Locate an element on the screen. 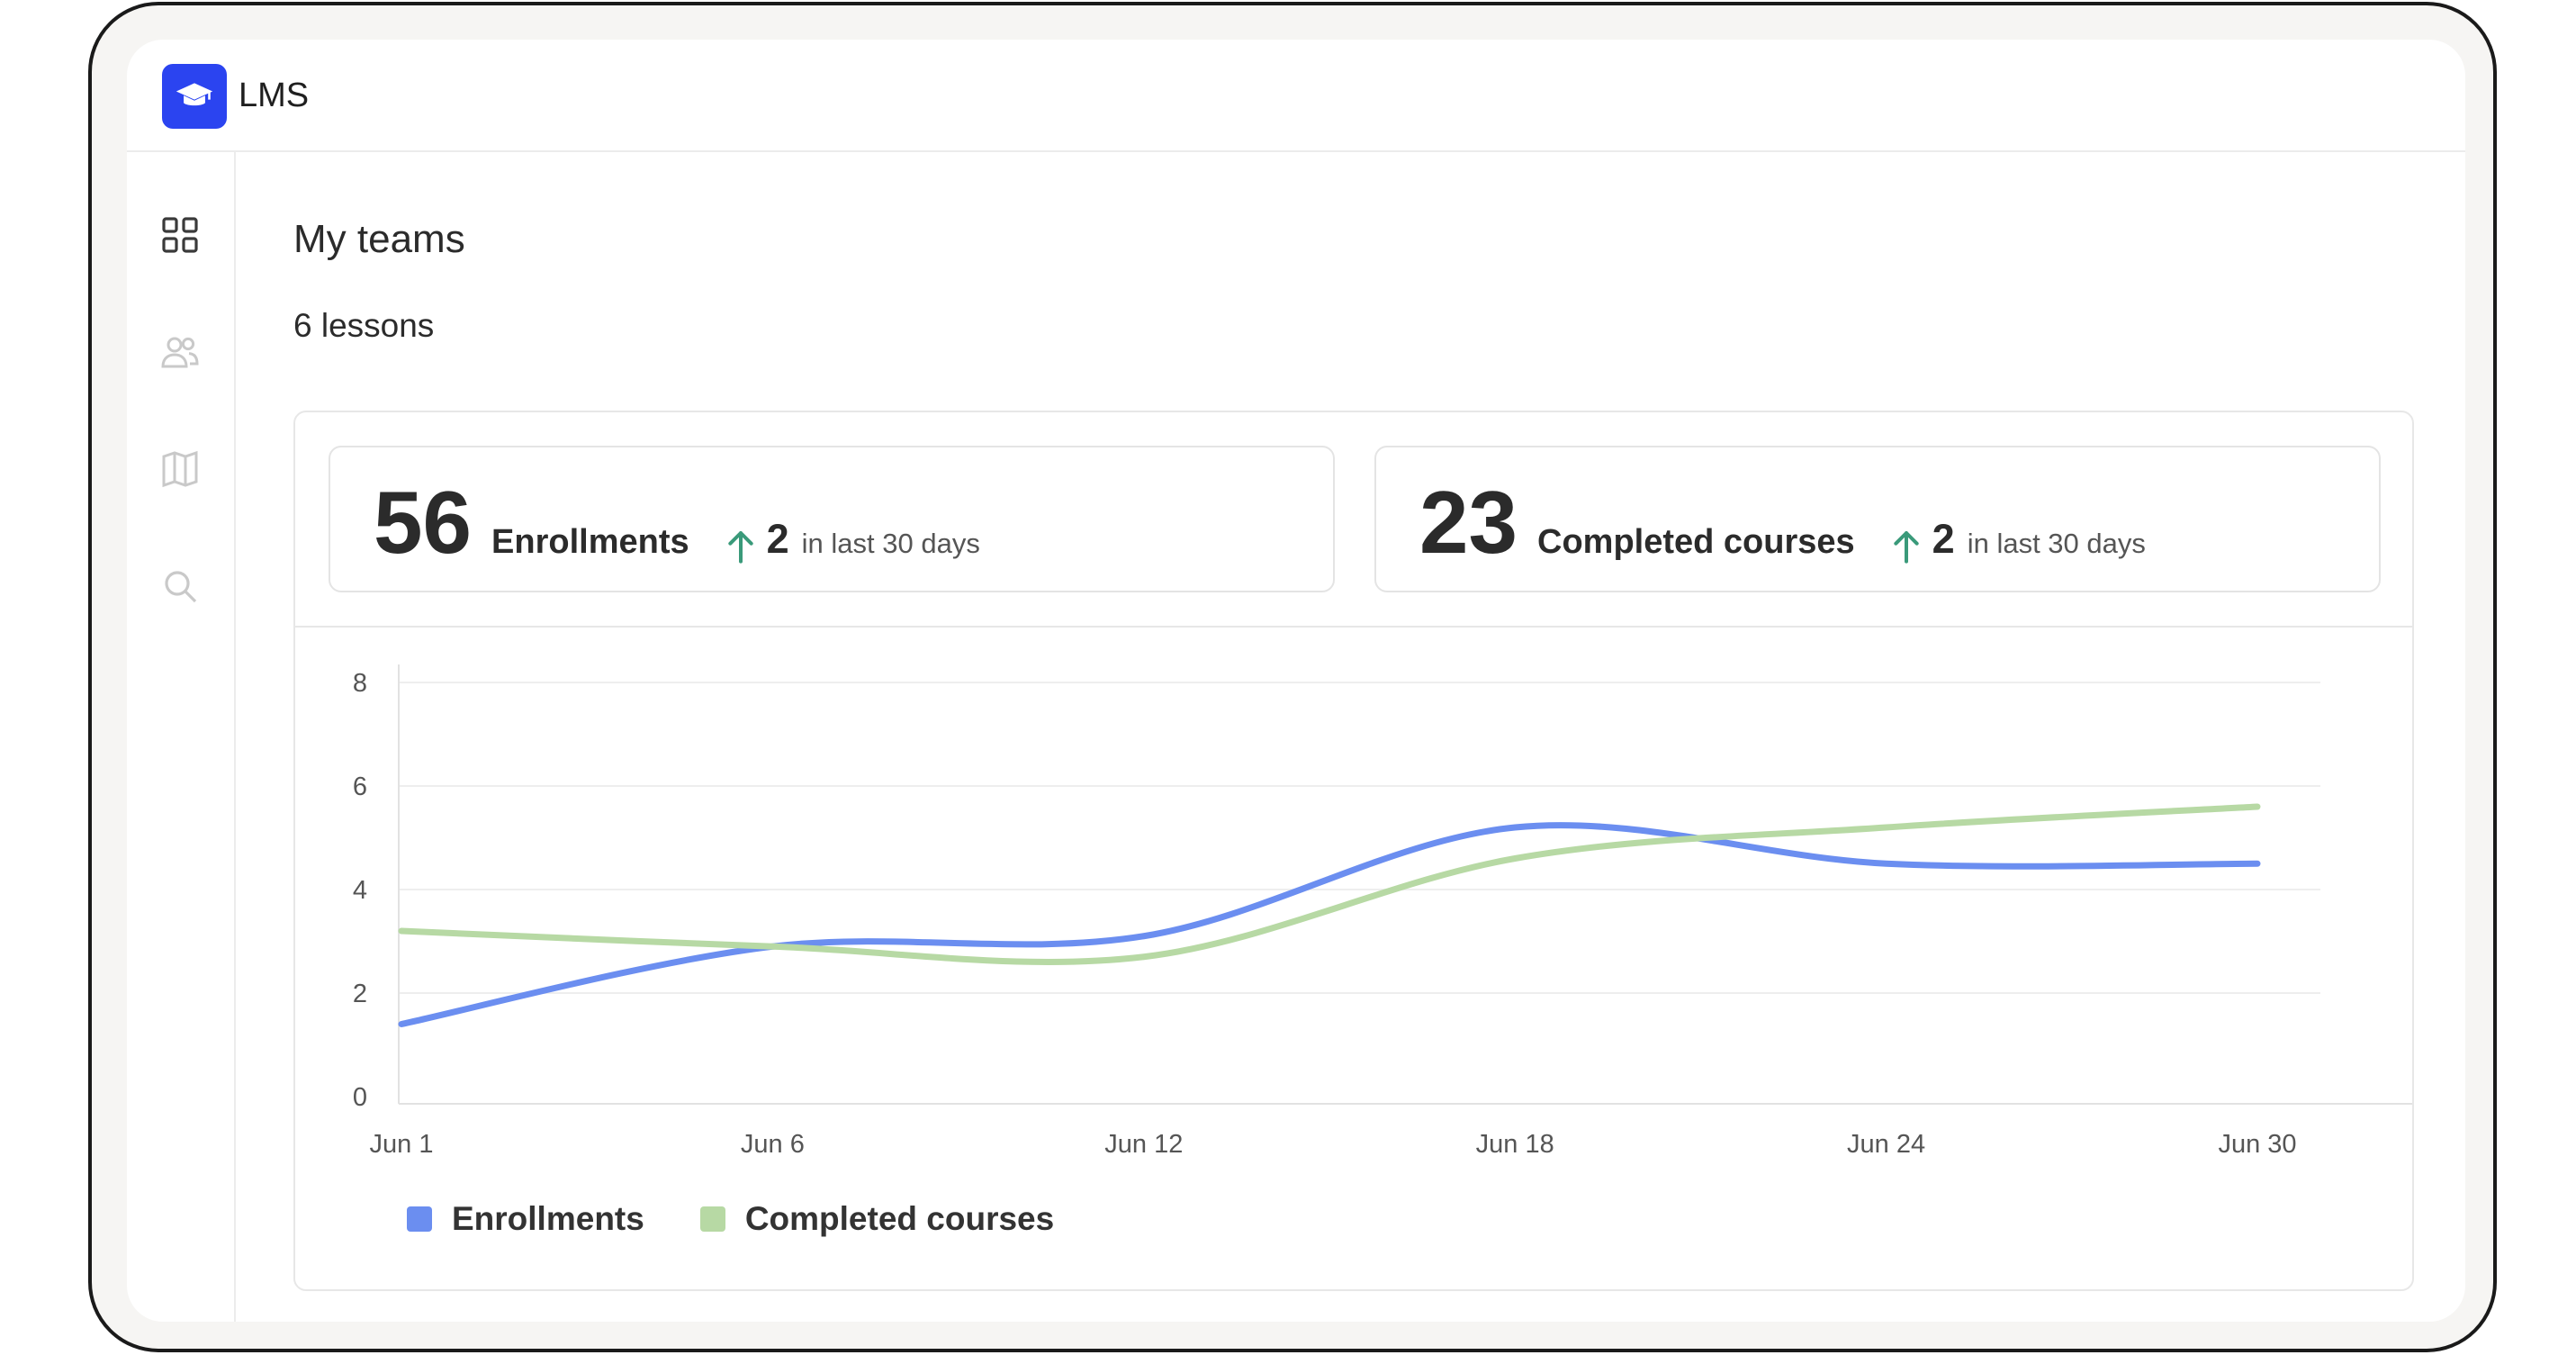 This screenshot has height=1355, width=2576. enrollments-label: Enrollments is located at coordinates (590, 542).